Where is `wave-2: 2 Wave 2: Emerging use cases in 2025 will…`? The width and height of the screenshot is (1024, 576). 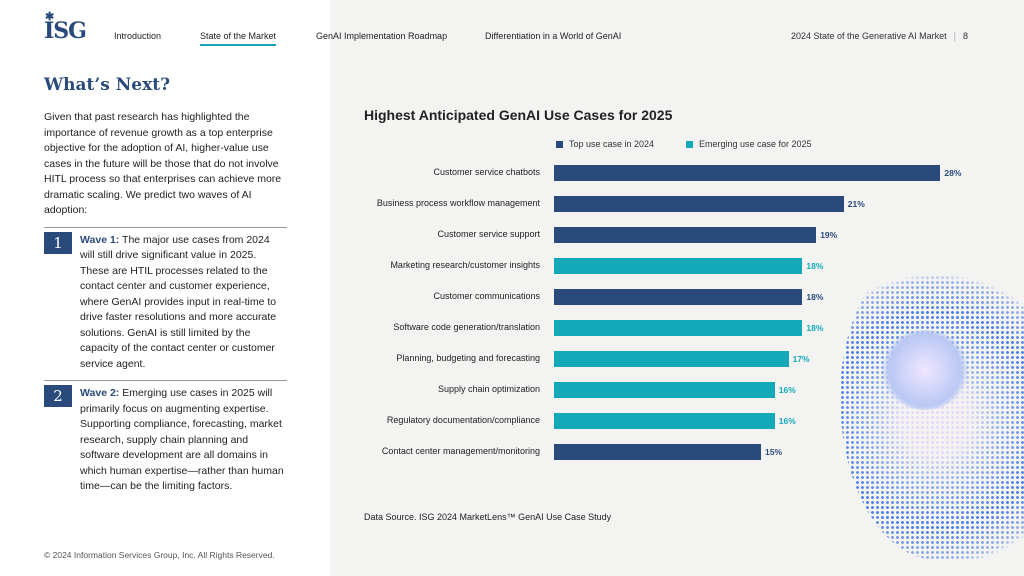 wave-2: 2 Wave 2: Emerging use cases in 2025 will… is located at coordinates (165, 437).